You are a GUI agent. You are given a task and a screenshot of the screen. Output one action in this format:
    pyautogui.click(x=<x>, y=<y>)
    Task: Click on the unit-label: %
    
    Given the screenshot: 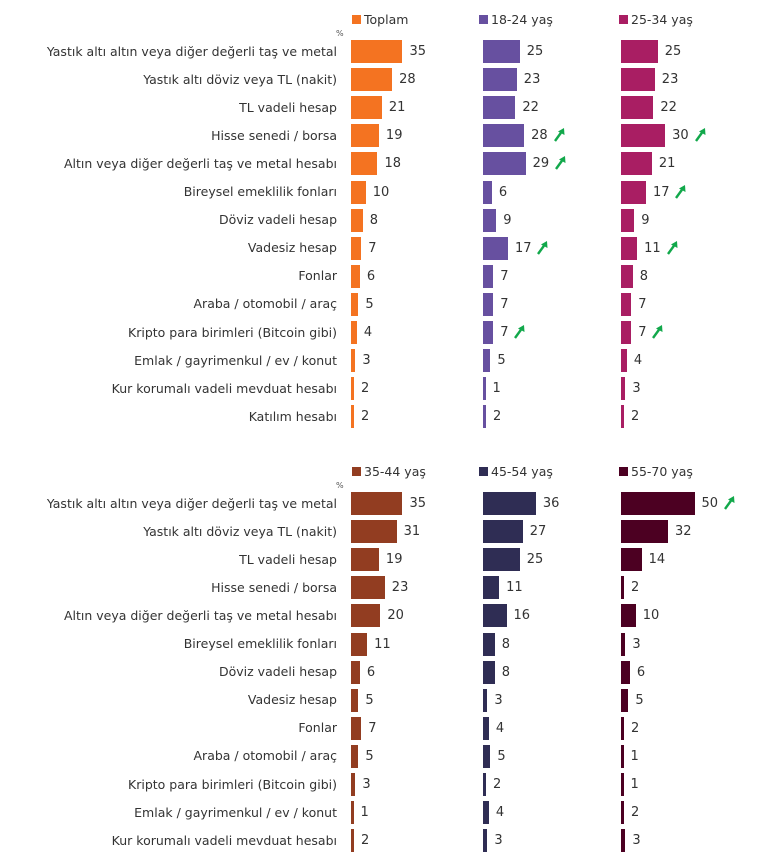 What is the action you would take?
    pyautogui.click(x=340, y=485)
    